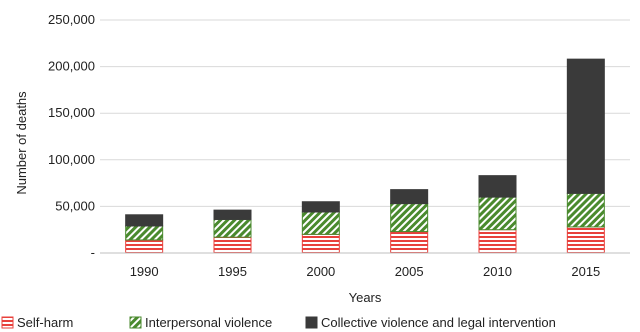  Describe the element at coordinates (144, 220) in the screenshot. I see `bar-collective-violence-and-legal-intervention-1990` at that location.